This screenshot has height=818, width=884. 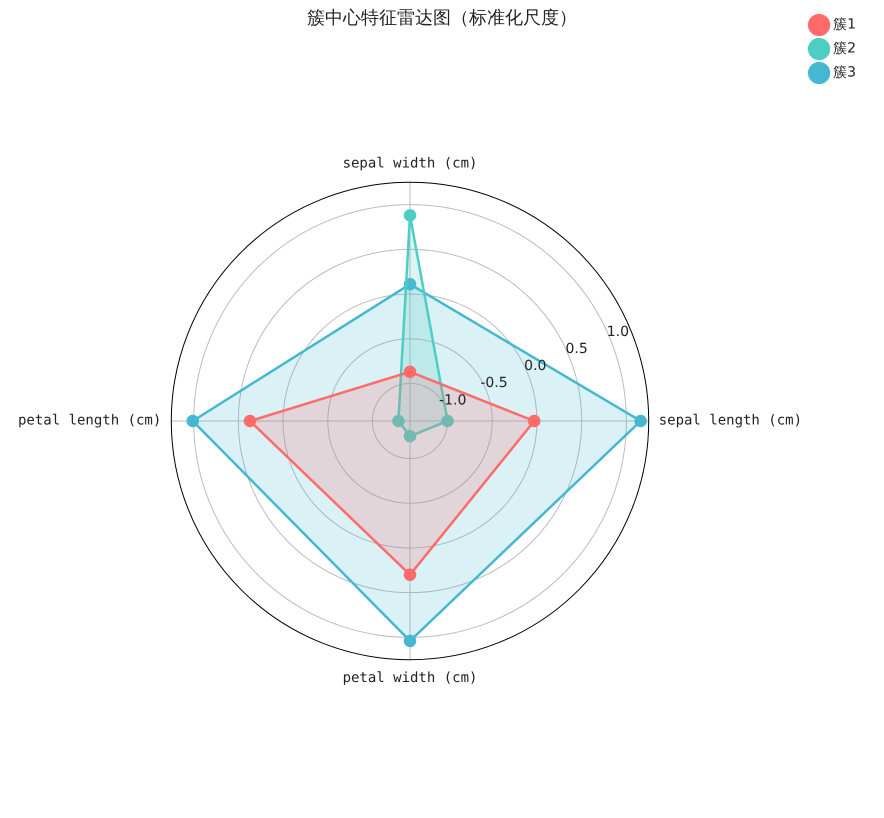 I want to click on spoke-label: sepal length (cm), so click(x=730, y=420).